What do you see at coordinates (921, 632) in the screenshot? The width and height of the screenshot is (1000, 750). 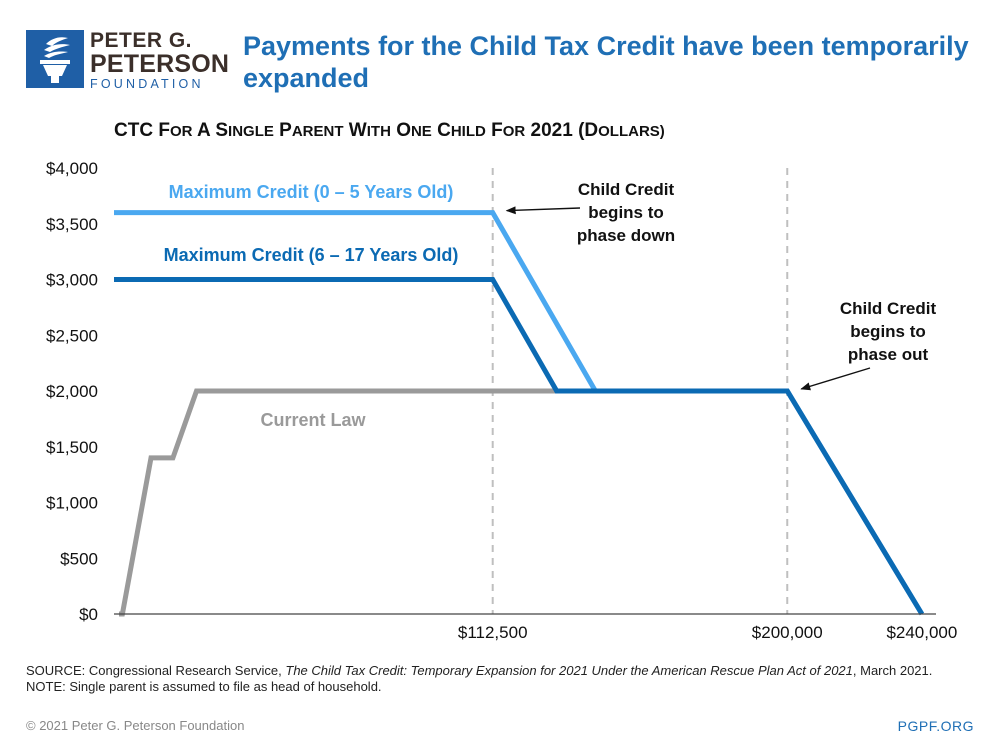 I see `x-tick-label: $240,000` at bounding box center [921, 632].